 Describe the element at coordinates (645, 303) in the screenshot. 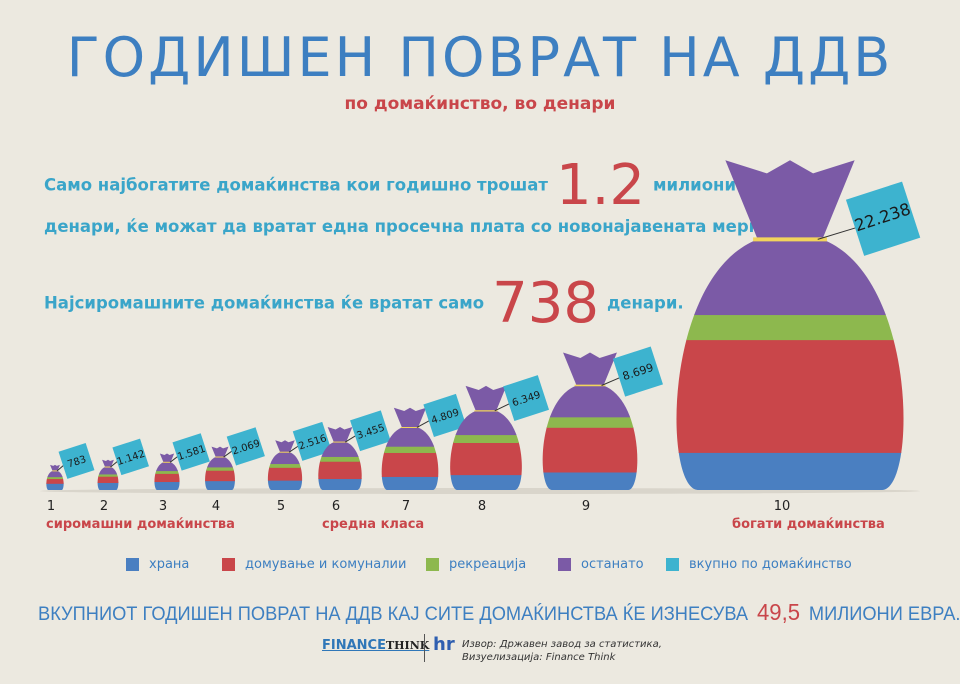

I see `fact-text: денари.` at that location.